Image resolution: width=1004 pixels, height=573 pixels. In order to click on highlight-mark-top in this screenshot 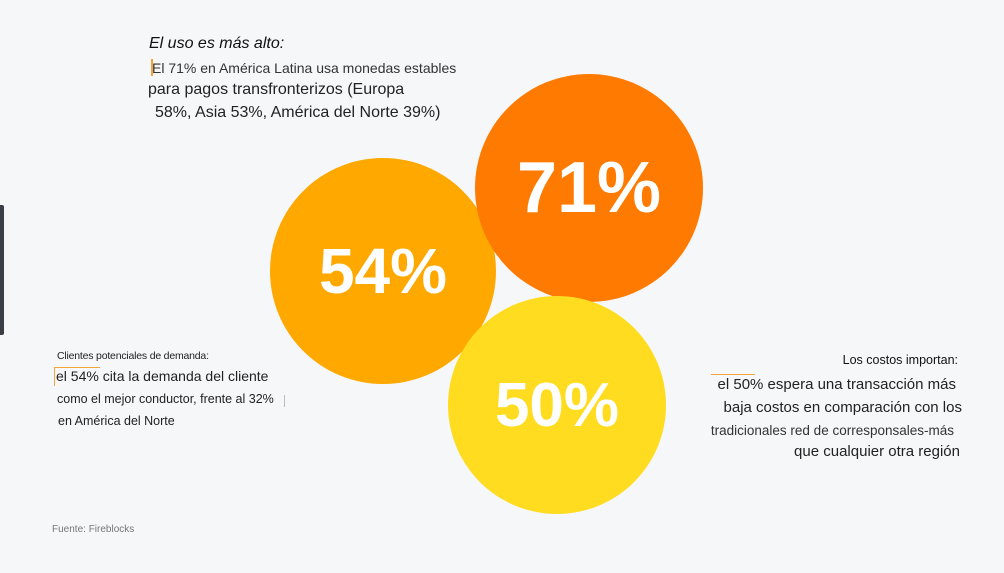, I will do `click(152, 67)`.